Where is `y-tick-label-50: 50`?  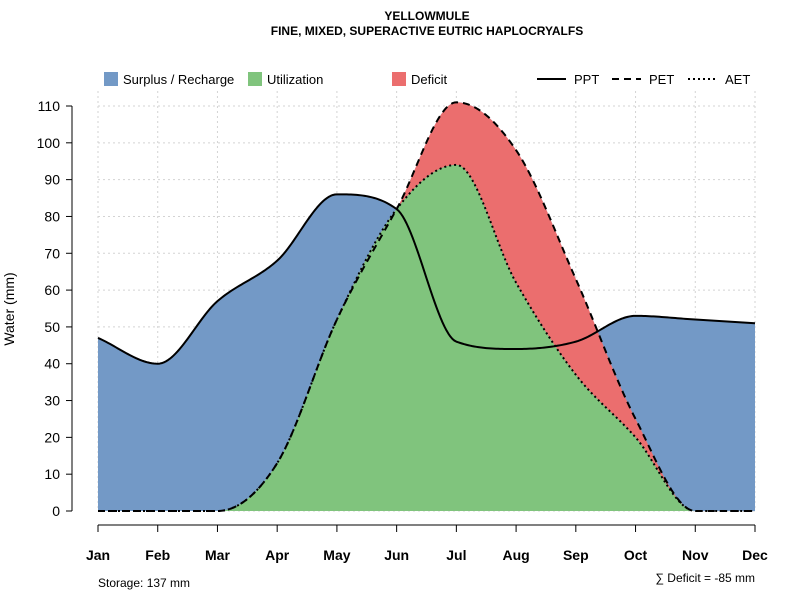
y-tick-label-50: 50 is located at coordinates (52, 327).